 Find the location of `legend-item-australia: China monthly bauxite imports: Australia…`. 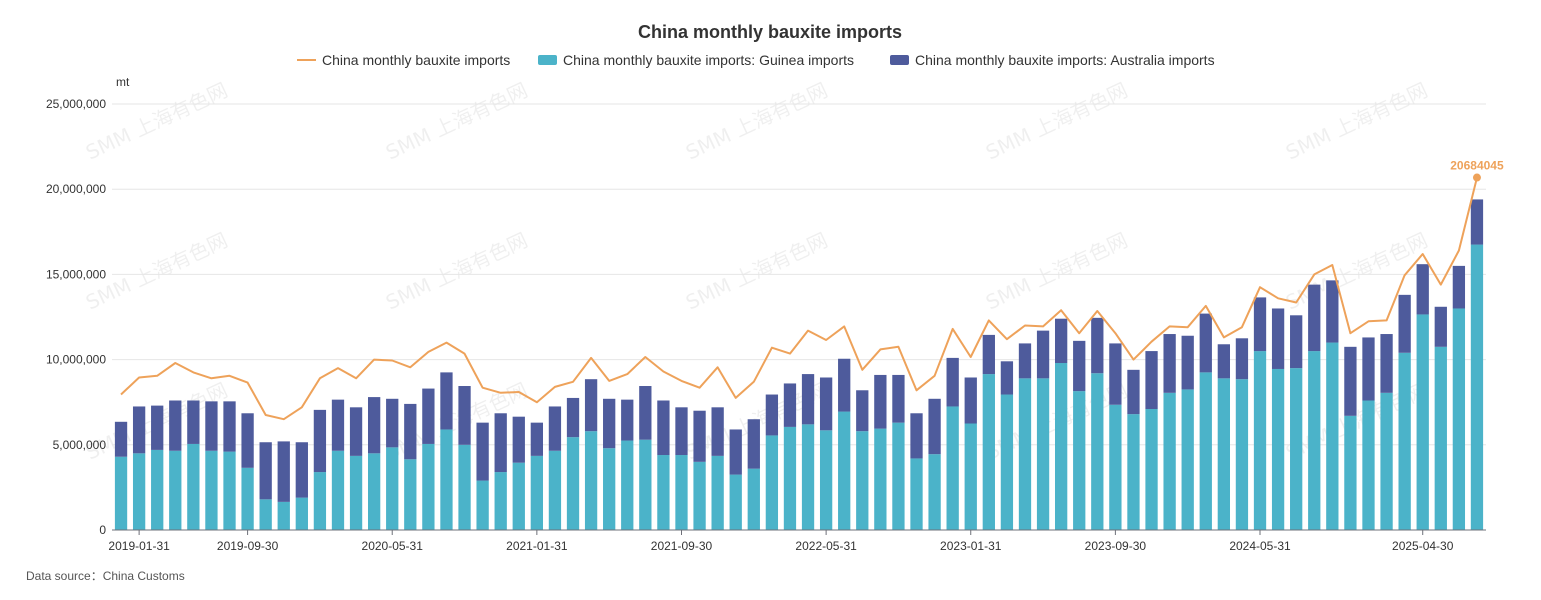

legend-item-australia: China monthly bauxite imports: Australia… is located at coordinates (1052, 60).